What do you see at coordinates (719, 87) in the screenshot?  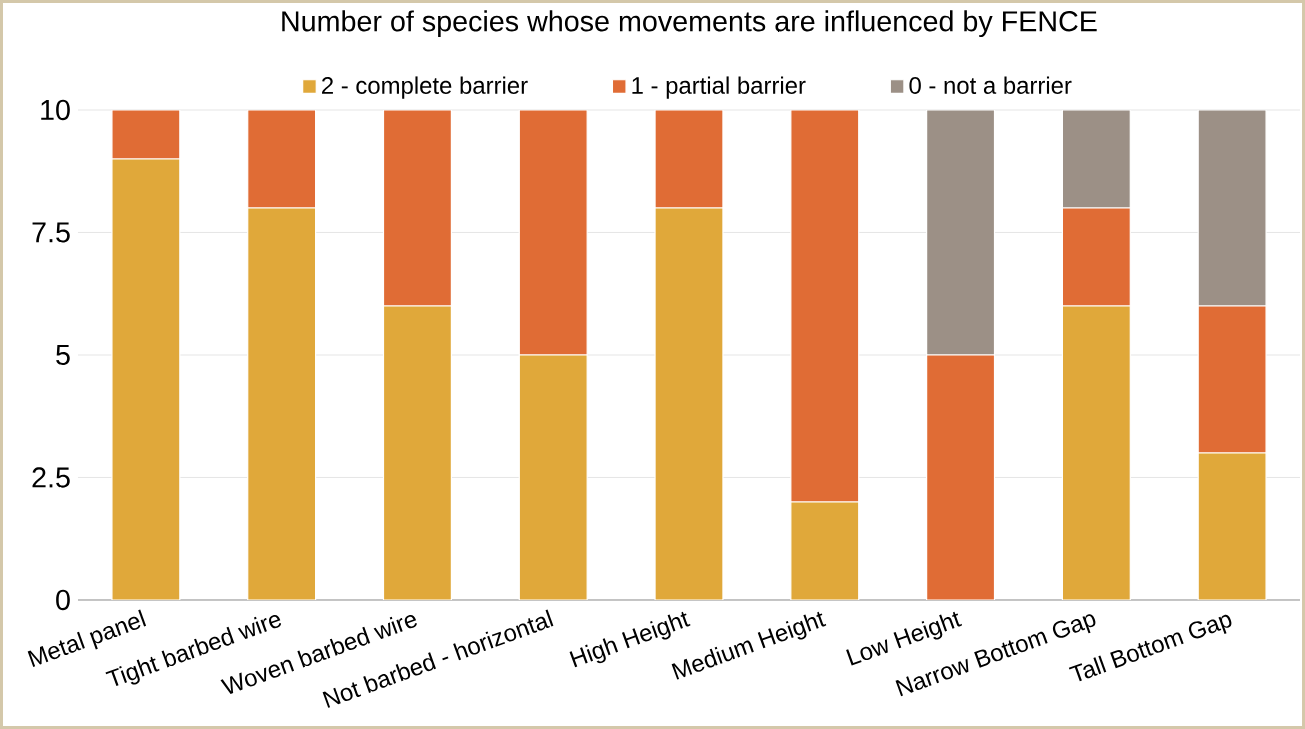 I see `legend-label: 1 - partial barrier` at bounding box center [719, 87].